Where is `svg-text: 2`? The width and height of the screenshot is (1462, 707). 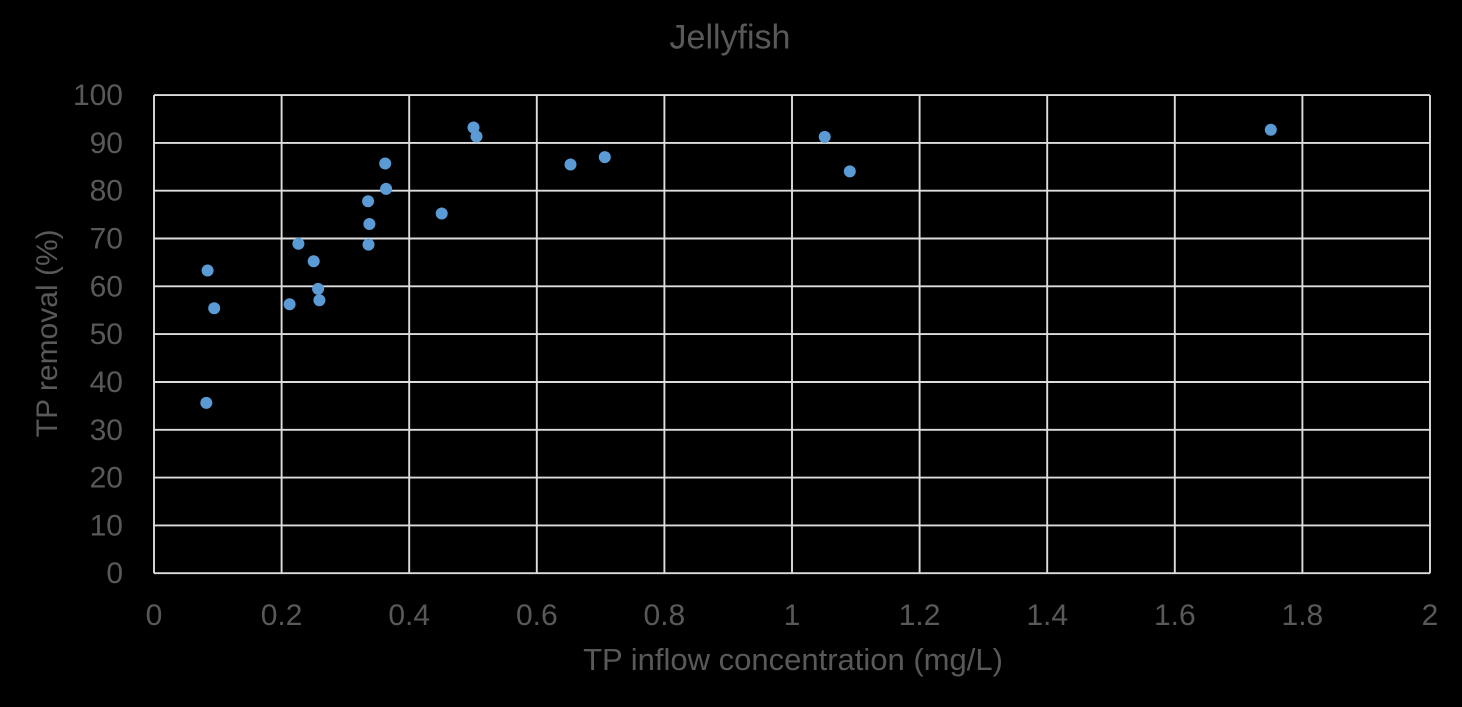
svg-text: 2 is located at coordinates (1430, 615).